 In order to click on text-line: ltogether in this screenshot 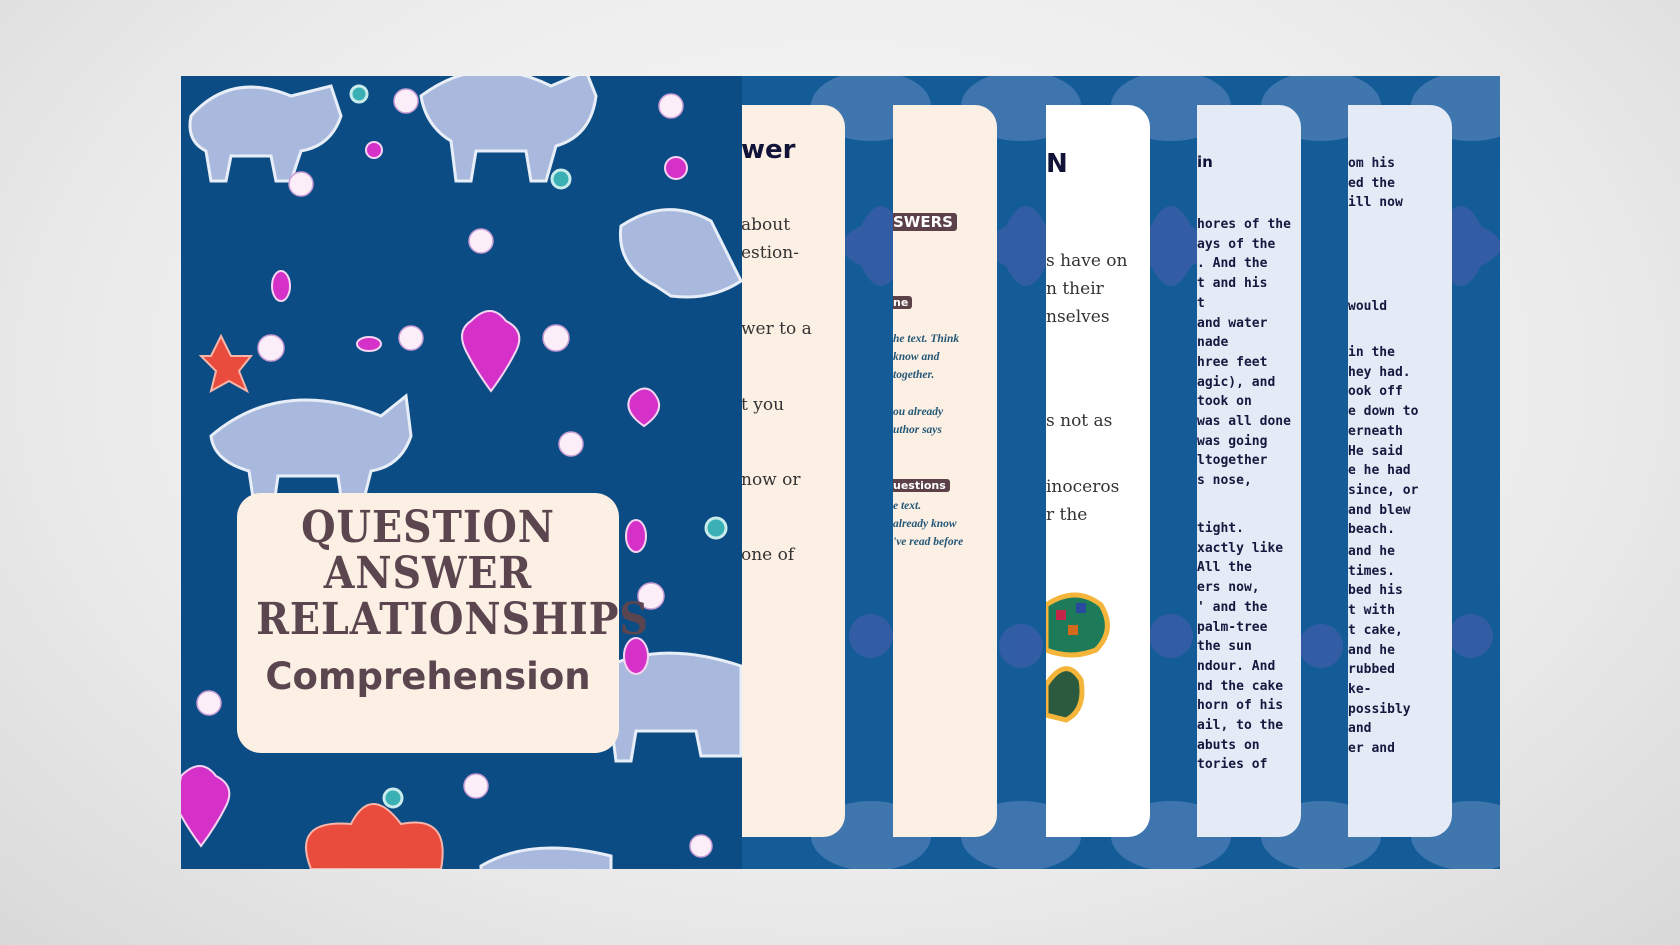, I will do `click(1232, 461)`.